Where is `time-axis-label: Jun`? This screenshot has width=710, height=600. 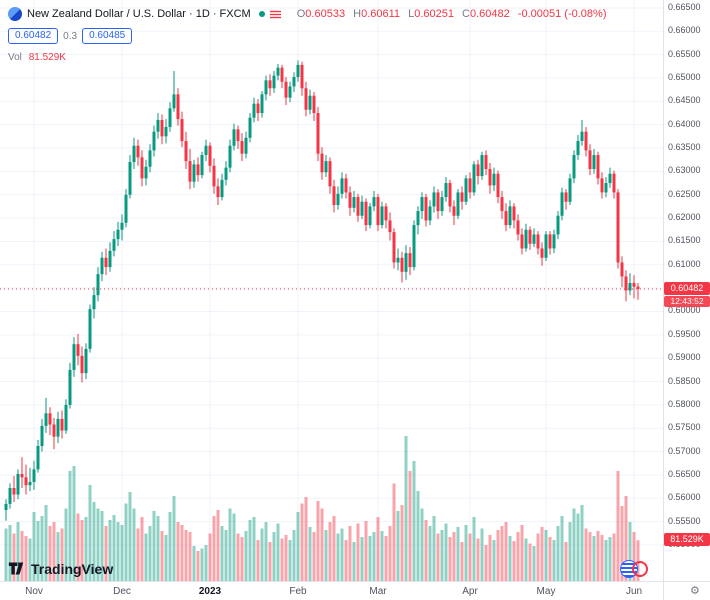 time-axis-label: Jun is located at coordinates (634, 591).